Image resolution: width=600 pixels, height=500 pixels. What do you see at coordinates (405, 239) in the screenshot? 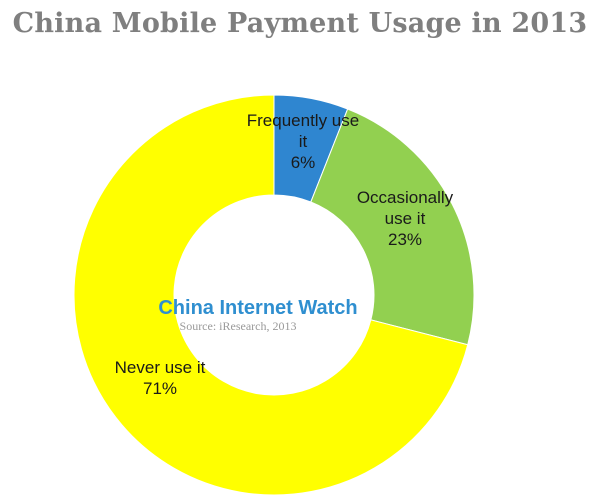
I see `slice-label-line: 23%` at bounding box center [405, 239].